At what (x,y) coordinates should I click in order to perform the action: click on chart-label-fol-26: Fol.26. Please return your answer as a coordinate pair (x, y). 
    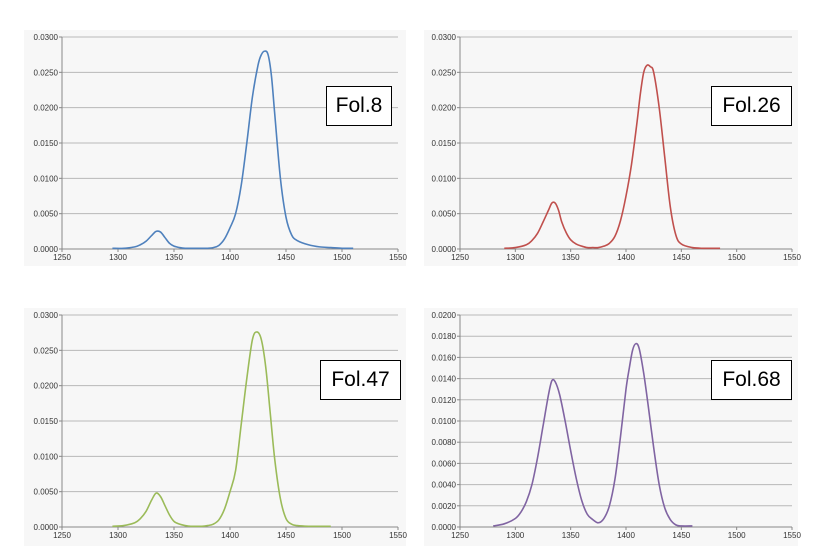
    Looking at the image, I should click on (751, 106).